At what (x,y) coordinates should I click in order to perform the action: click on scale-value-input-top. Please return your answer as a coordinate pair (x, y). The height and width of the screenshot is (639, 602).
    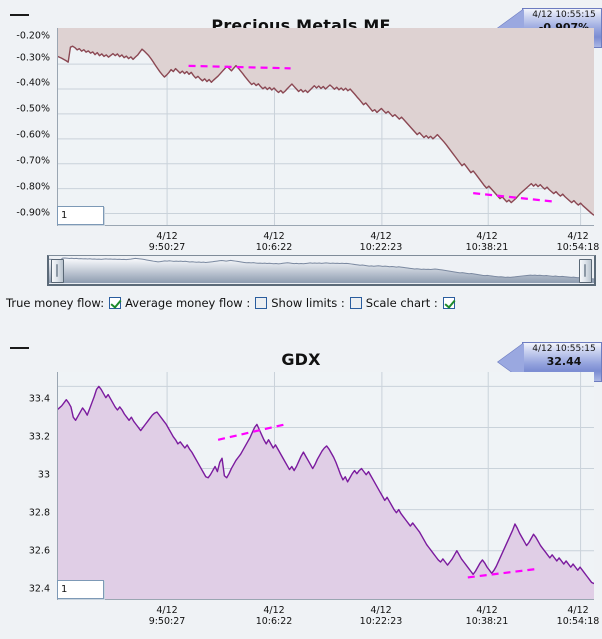
    Looking at the image, I should click on (80, 215).